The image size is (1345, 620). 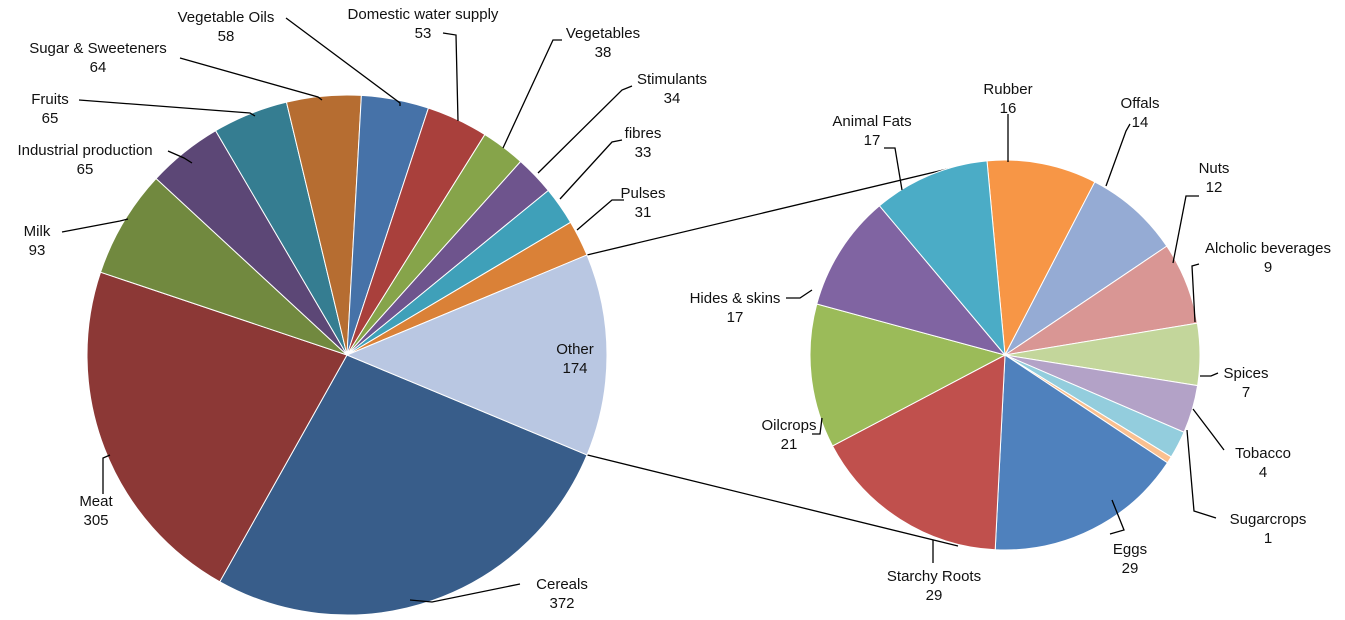 What do you see at coordinates (603, 52) in the screenshot?
I see `slice-value-text: 38` at bounding box center [603, 52].